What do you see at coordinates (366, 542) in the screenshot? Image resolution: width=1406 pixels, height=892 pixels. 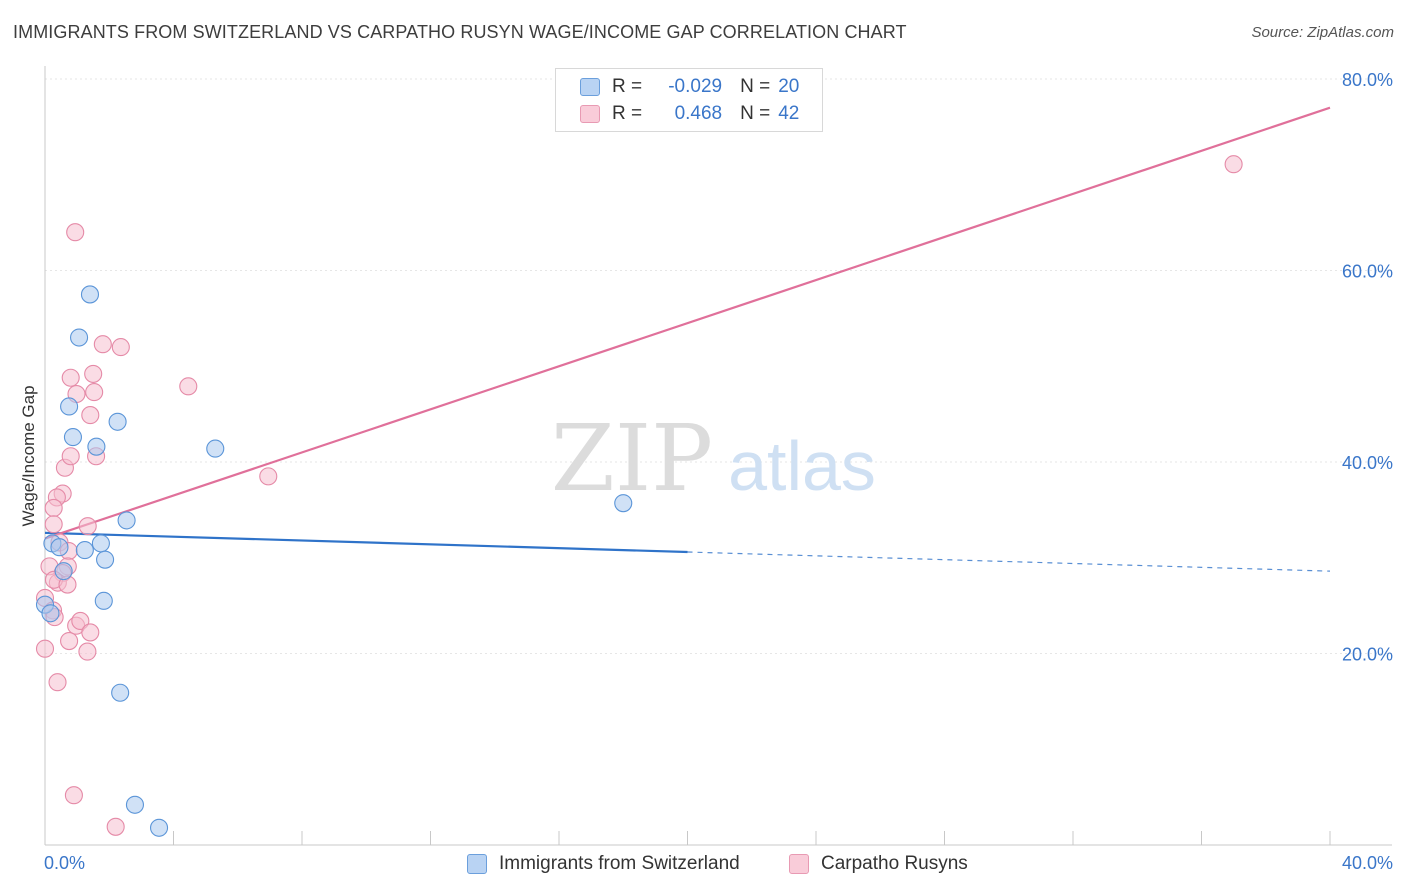 I see `trend-line-switzerland` at bounding box center [366, 542].